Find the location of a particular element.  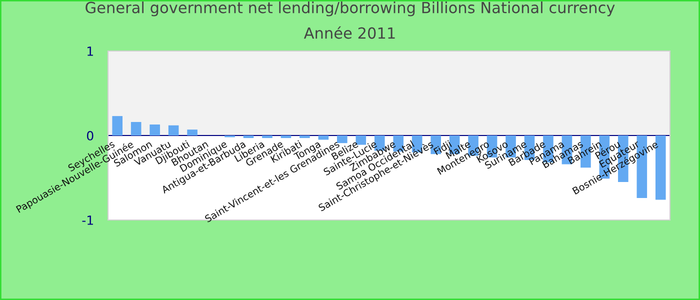

y-tick-label: 0 is located at coordinates (90, 135).